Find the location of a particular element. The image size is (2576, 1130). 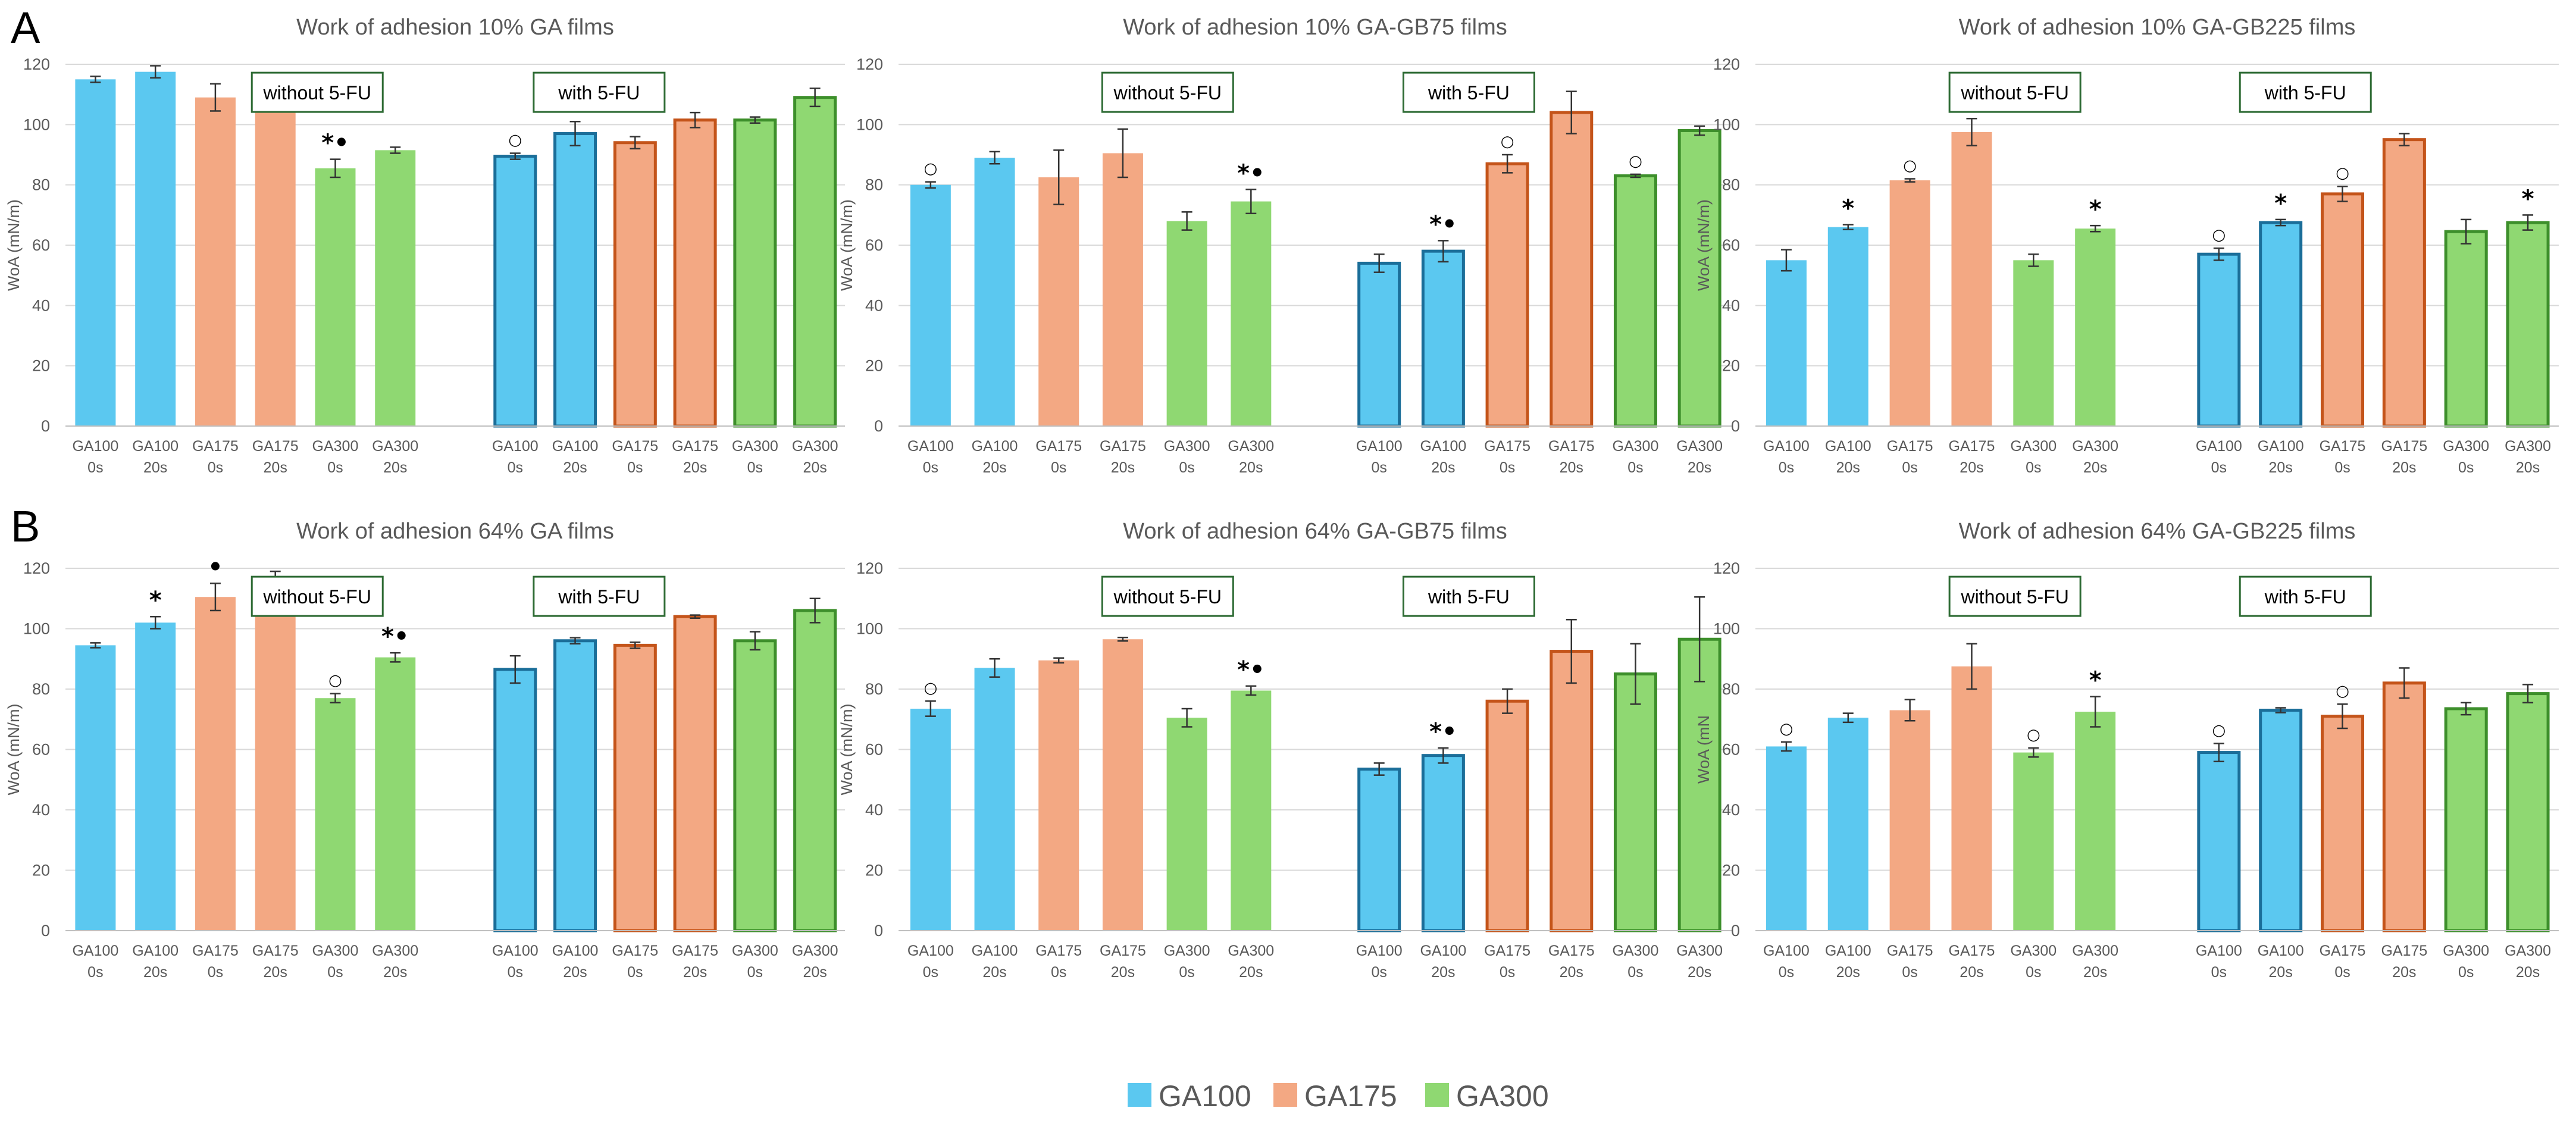

bar-with-ga300-0s is located at coordinates (755, 273).